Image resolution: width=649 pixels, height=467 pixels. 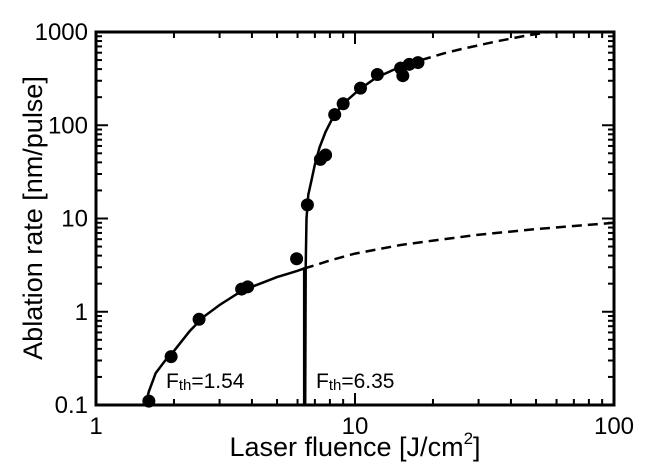 I want to click on fit-curve-1-dashed, so click(x=459, y=245).